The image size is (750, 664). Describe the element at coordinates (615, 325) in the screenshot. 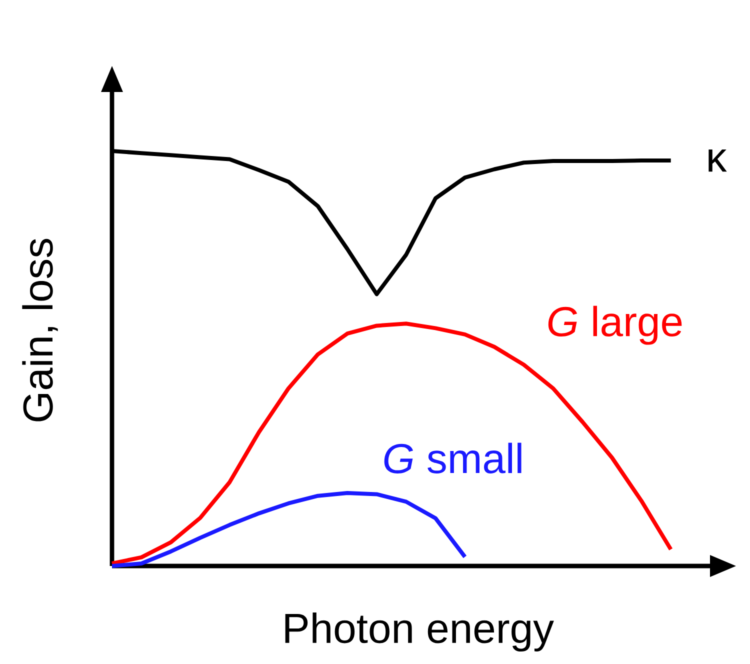

I see `series-label: G large` at that location.